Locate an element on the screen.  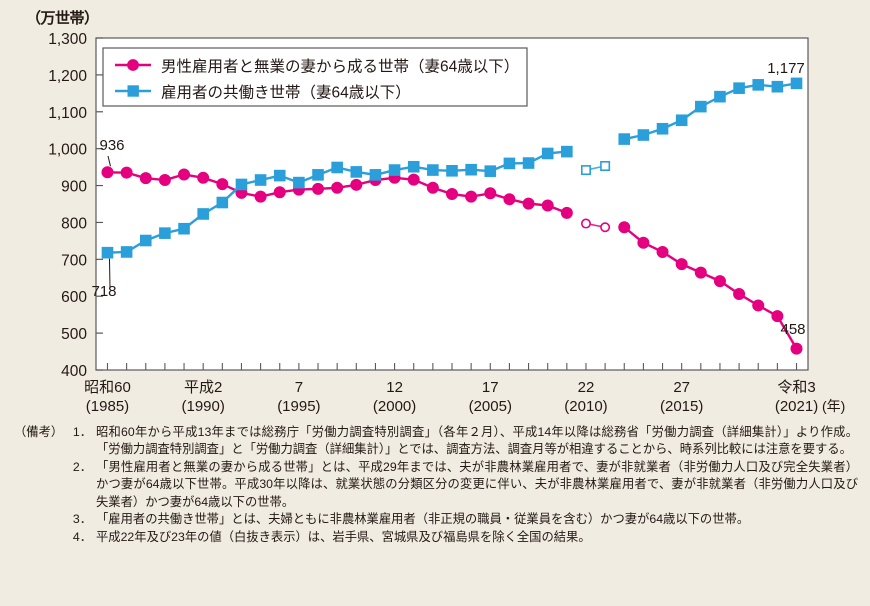
x-tick-year-label: (1985) is located at coordinates (107, 406).